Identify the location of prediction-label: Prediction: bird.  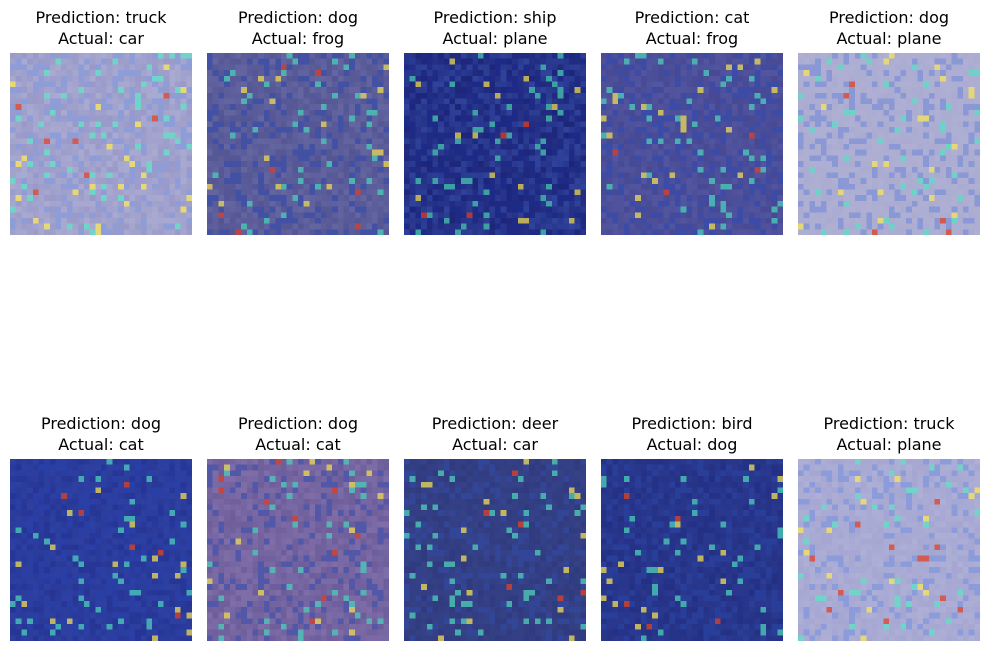
(692, 423).